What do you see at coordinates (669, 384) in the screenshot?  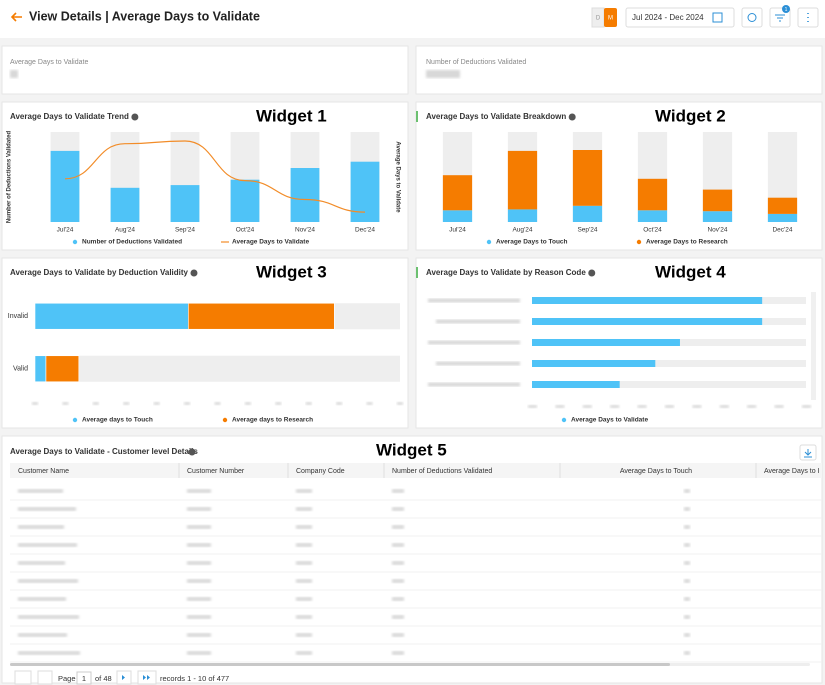 I see `bar-track` at bounding box center [669, 384].